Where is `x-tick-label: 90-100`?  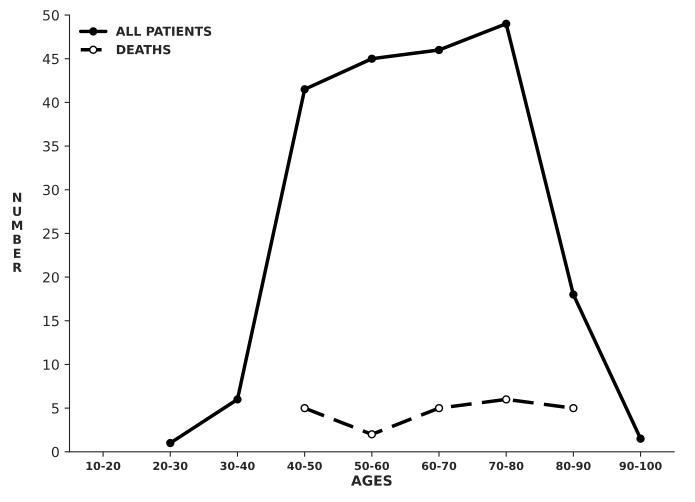
x-tick-label: 90-100 is located at coordinates (641, 466).